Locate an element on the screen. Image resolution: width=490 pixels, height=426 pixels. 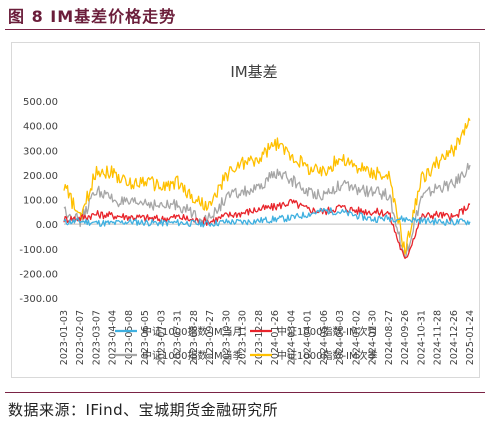
x-tick-label: 2023-02-07 is located at coordinates (80, 337).